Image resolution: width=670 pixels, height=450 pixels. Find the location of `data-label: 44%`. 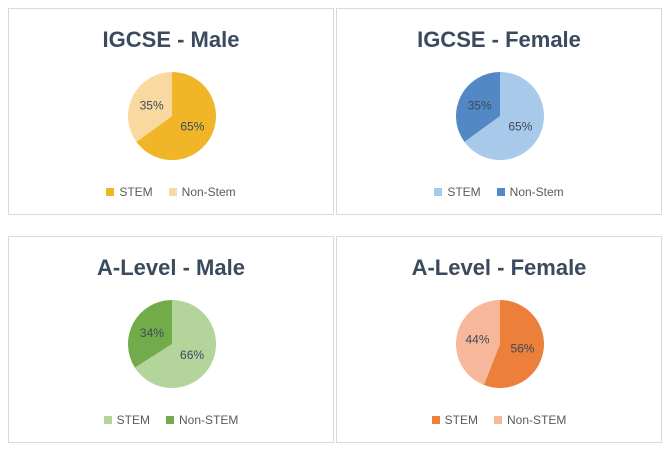

data-label: 44% is located at coordinates (478, 340).